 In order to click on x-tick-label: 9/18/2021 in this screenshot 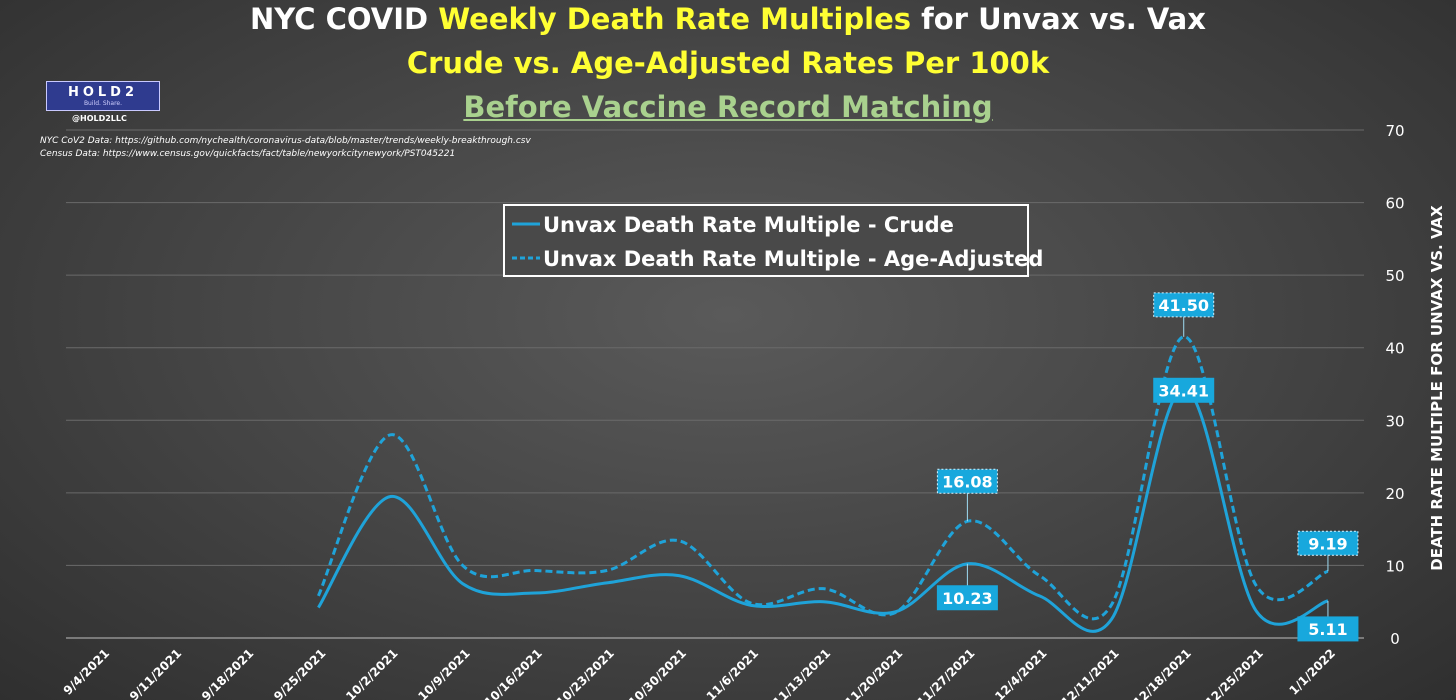, I will do `click(227, 673)`.